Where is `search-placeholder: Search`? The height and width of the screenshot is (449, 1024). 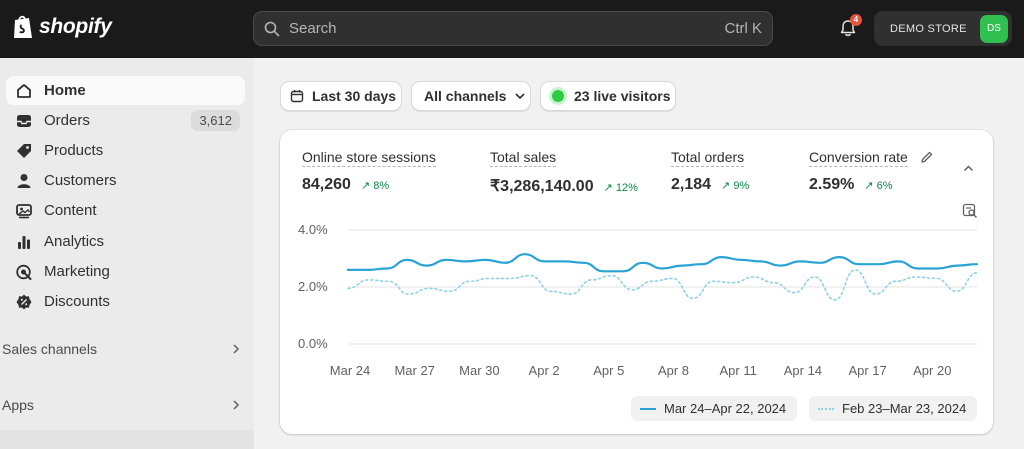 search-placeholder: Search is located at coordinates (313, 28).